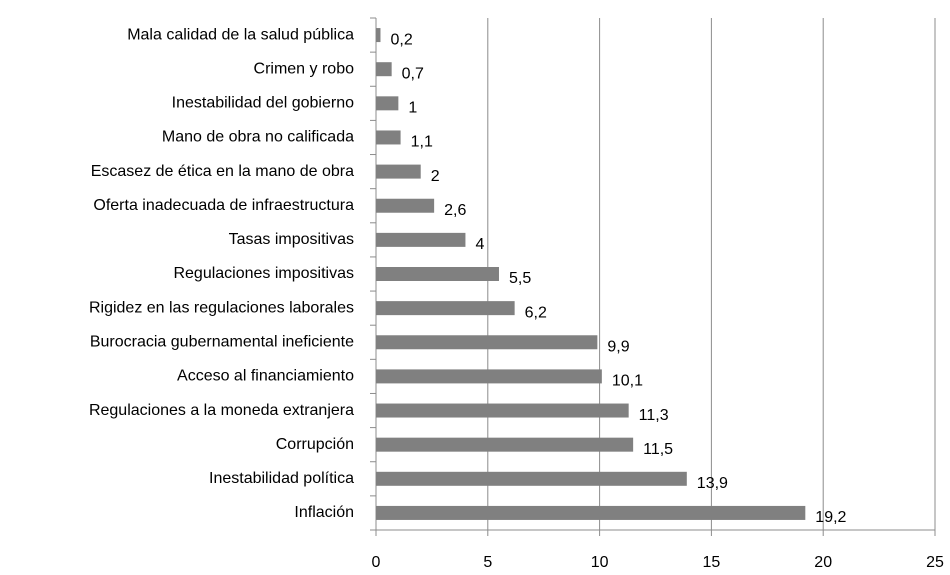 This screenshot has height=575, width=950. I want to click on y-tick-label: Inflación, so click(324, 512).